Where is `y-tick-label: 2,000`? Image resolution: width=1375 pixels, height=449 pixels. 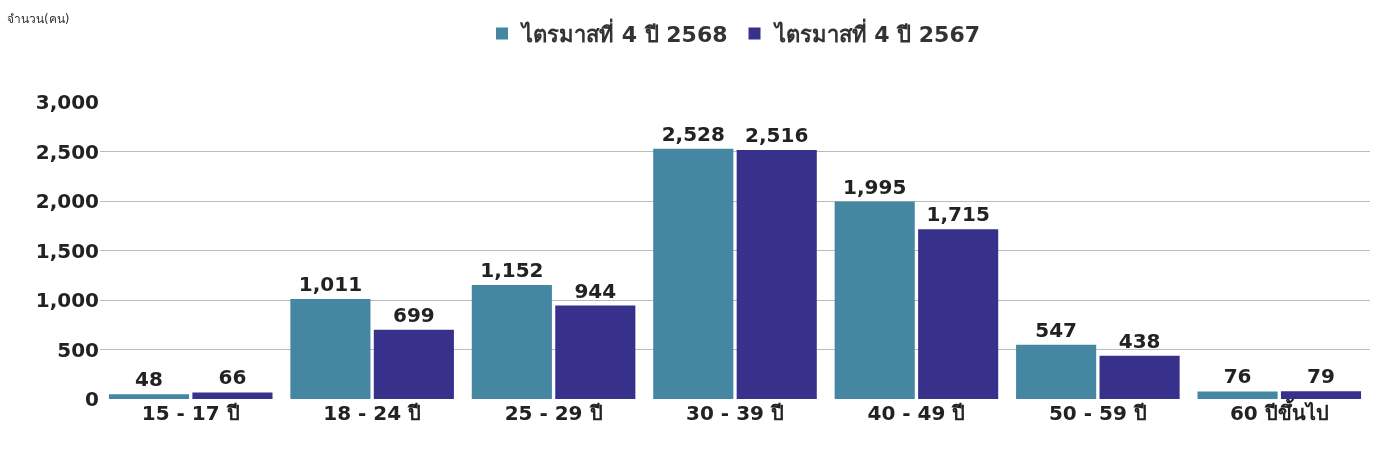 y-tick-label: 2,000 is located at coordinates (67, 201).